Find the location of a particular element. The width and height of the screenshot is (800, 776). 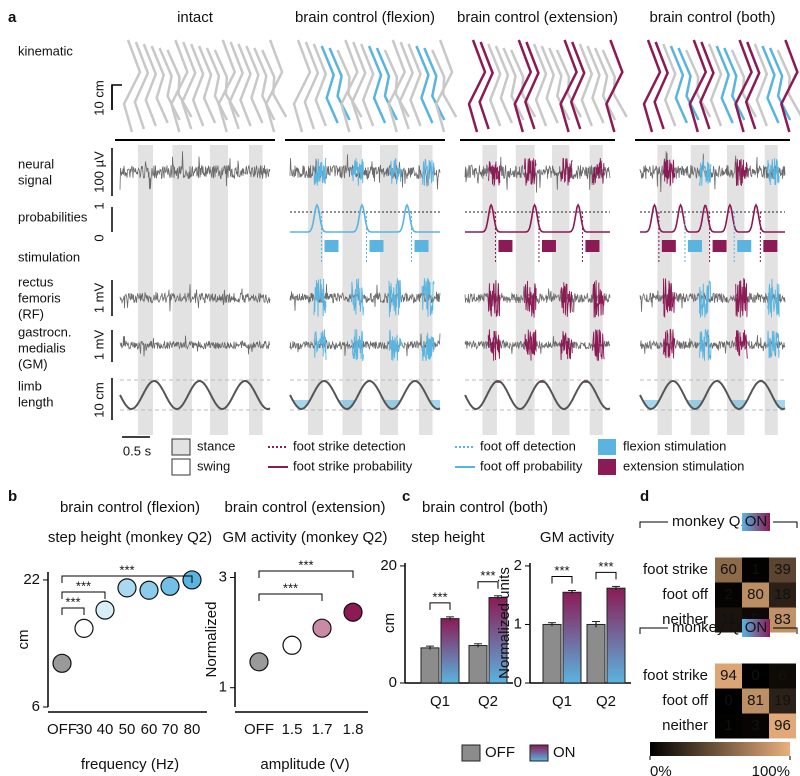

x-tick-label: 1.8 is located at coordinates (353, 729).